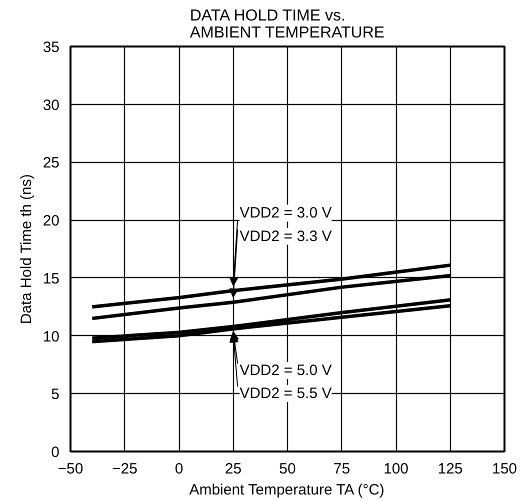 Image resolution: width=526 pixels, height=501 pixels. What do you see at coordinates (51, 105) in the screenshot?
I see `y-tick-label: 30` at bounding box center [51, 105].